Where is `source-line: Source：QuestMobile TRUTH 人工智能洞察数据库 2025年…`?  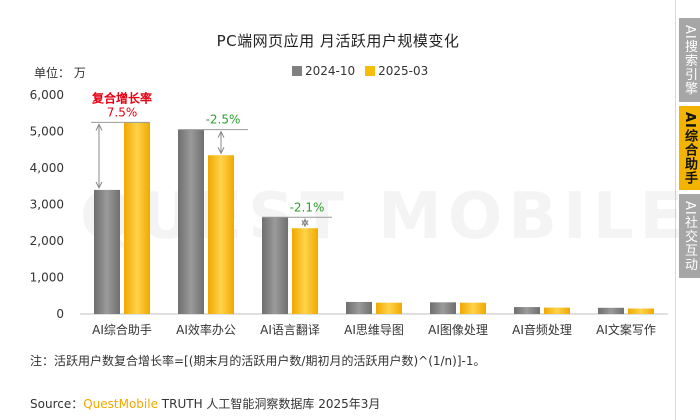 source-line: Source：QuestMobile TRUTH 人工智能洞察数据库 2025年… is located at coordinates (205, 403).